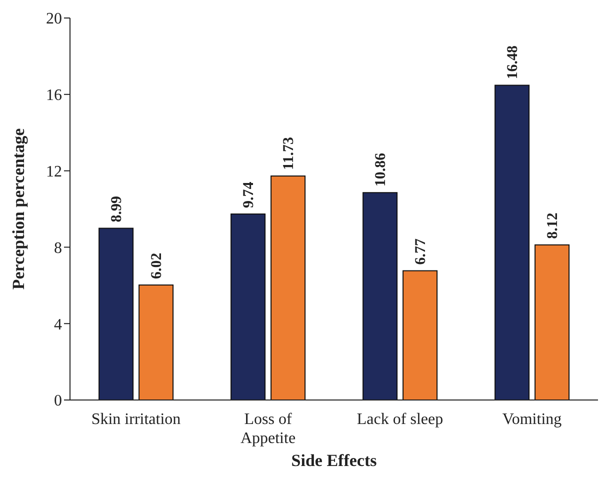  What do you see at coordinates (400, 419) in the screenshot?
I see `x-tick-label: Lack of sleep` at bounding box center [400, 419].